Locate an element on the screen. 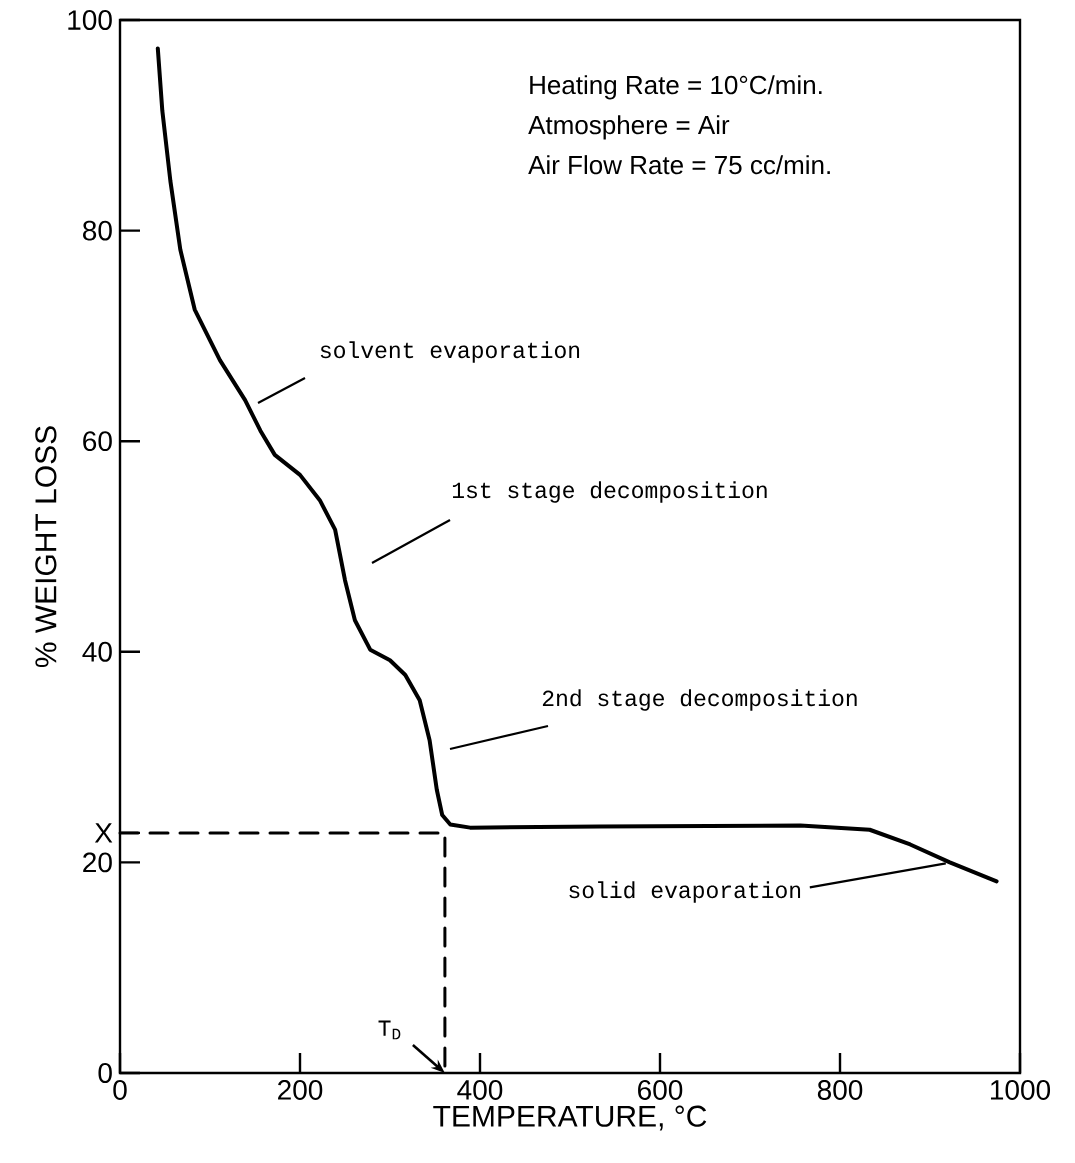 The image size is (1075, 1163). annotation: Heating Rate = 10°C/min. is located at coordinates (676, 87).